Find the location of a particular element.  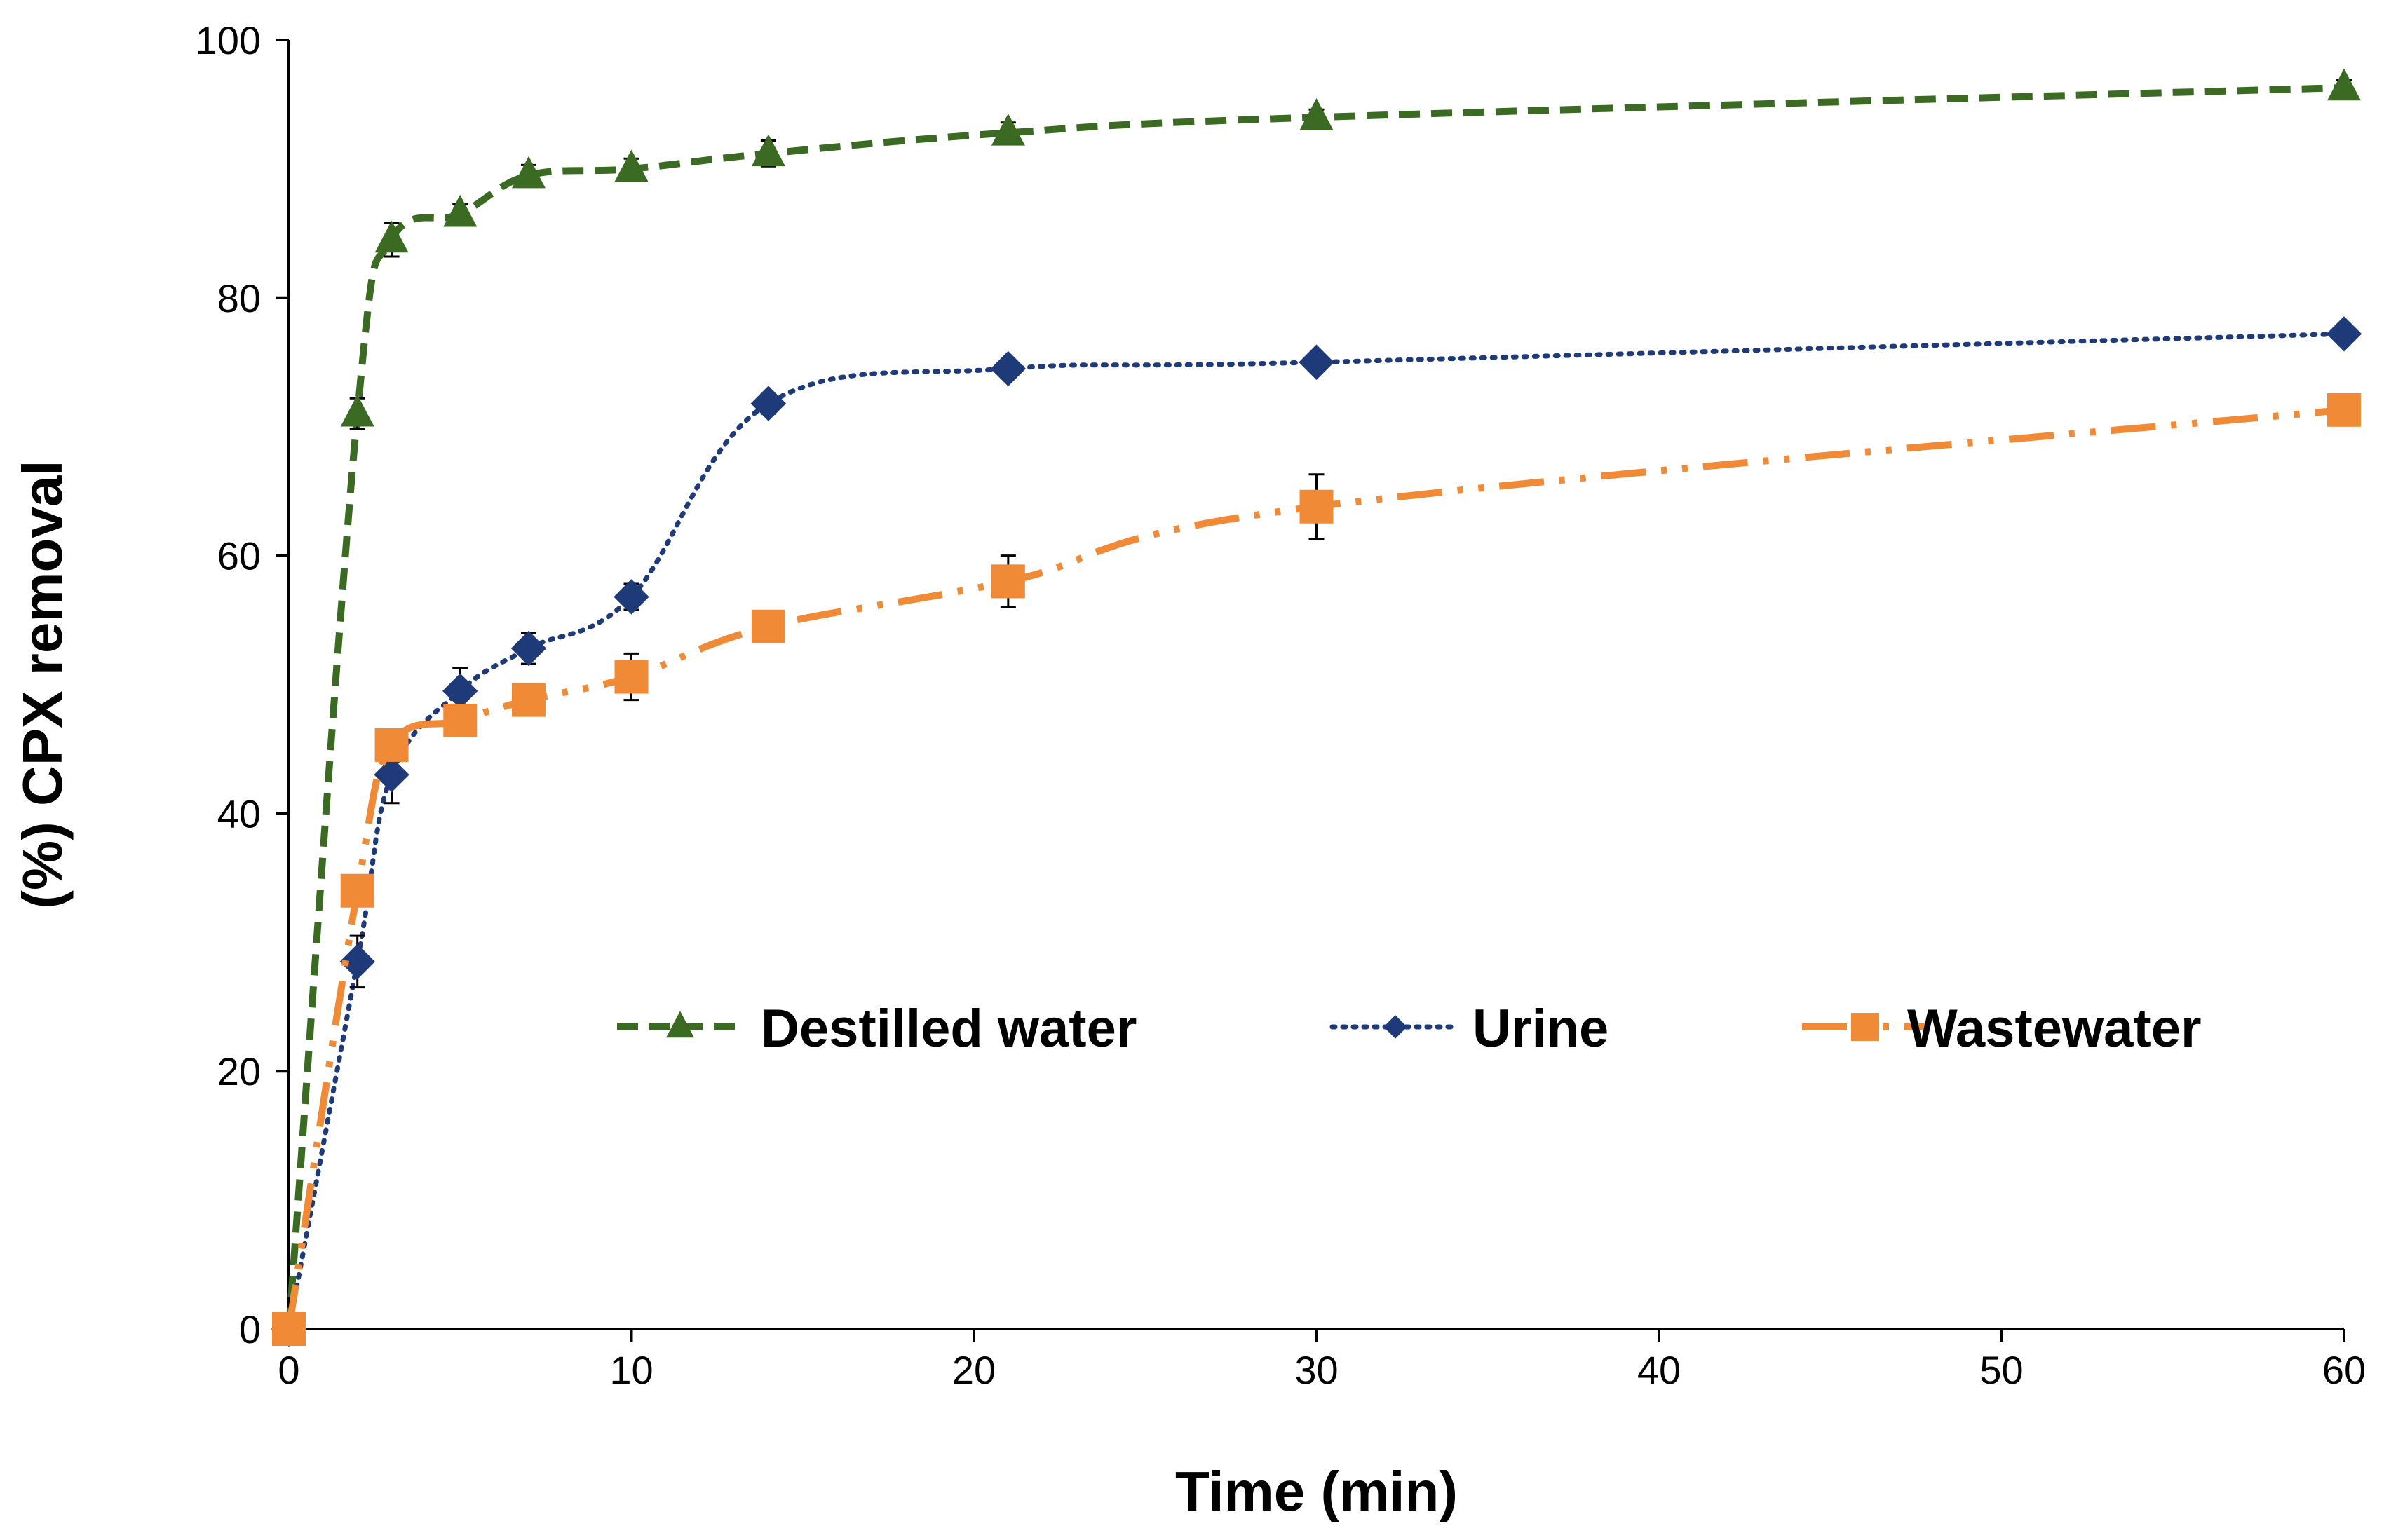

legend-item-destilled-water: Destilled water is located at coordinates (877, 1028).